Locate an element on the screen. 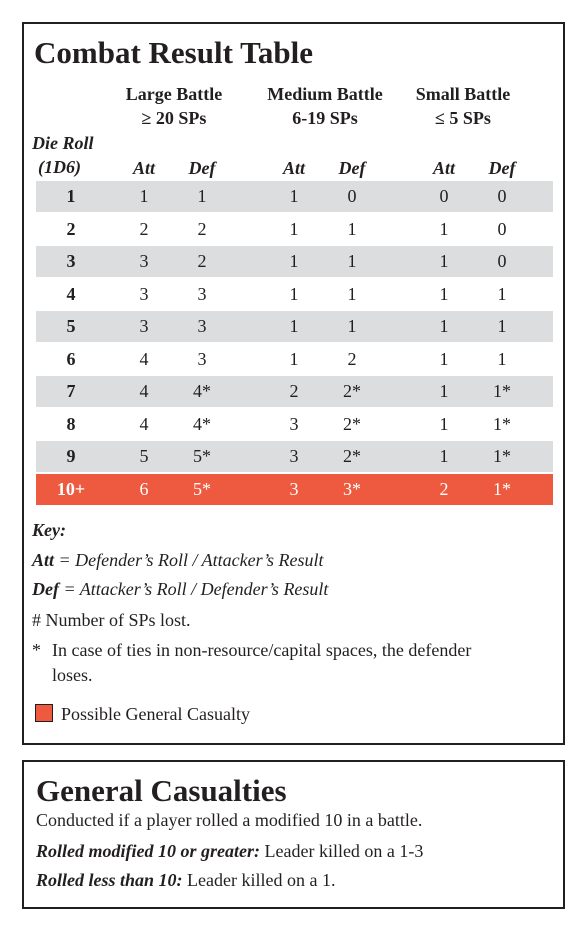  small-att-value: 0 is located at coordinates (444, 196).